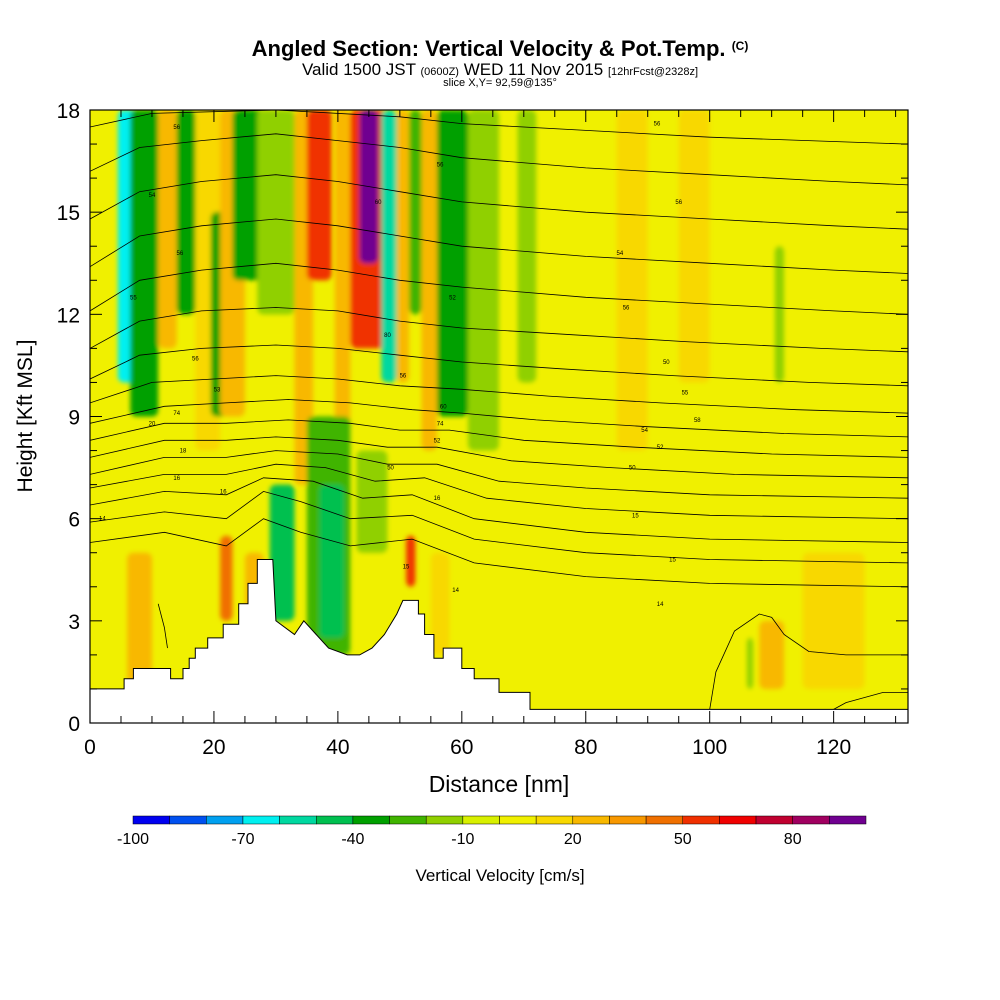  What do you see at coordinates (68, 315) in the screenshot?
I see `y-tick-label: 12` at bounding box center [68, 315].